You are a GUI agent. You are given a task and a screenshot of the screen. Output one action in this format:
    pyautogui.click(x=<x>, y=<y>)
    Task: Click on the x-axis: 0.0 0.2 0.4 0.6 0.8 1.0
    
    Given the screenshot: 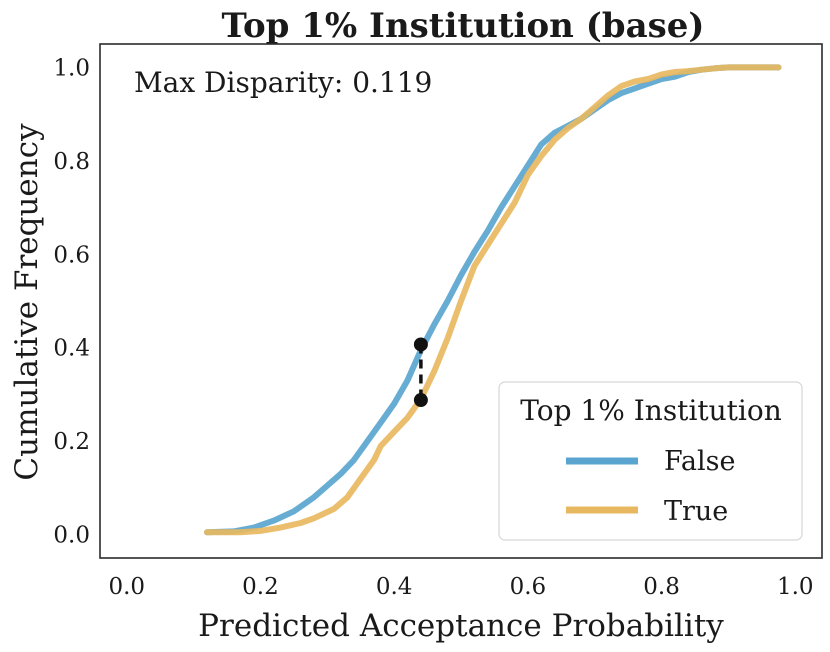 What is the action you would take?
    pyautogui.click(x=460, y=587)
    